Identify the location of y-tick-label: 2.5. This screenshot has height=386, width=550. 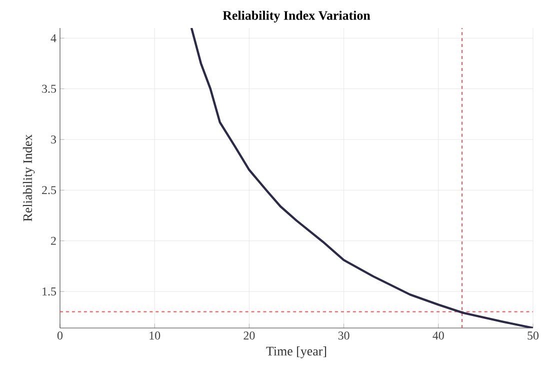
(49, 190).